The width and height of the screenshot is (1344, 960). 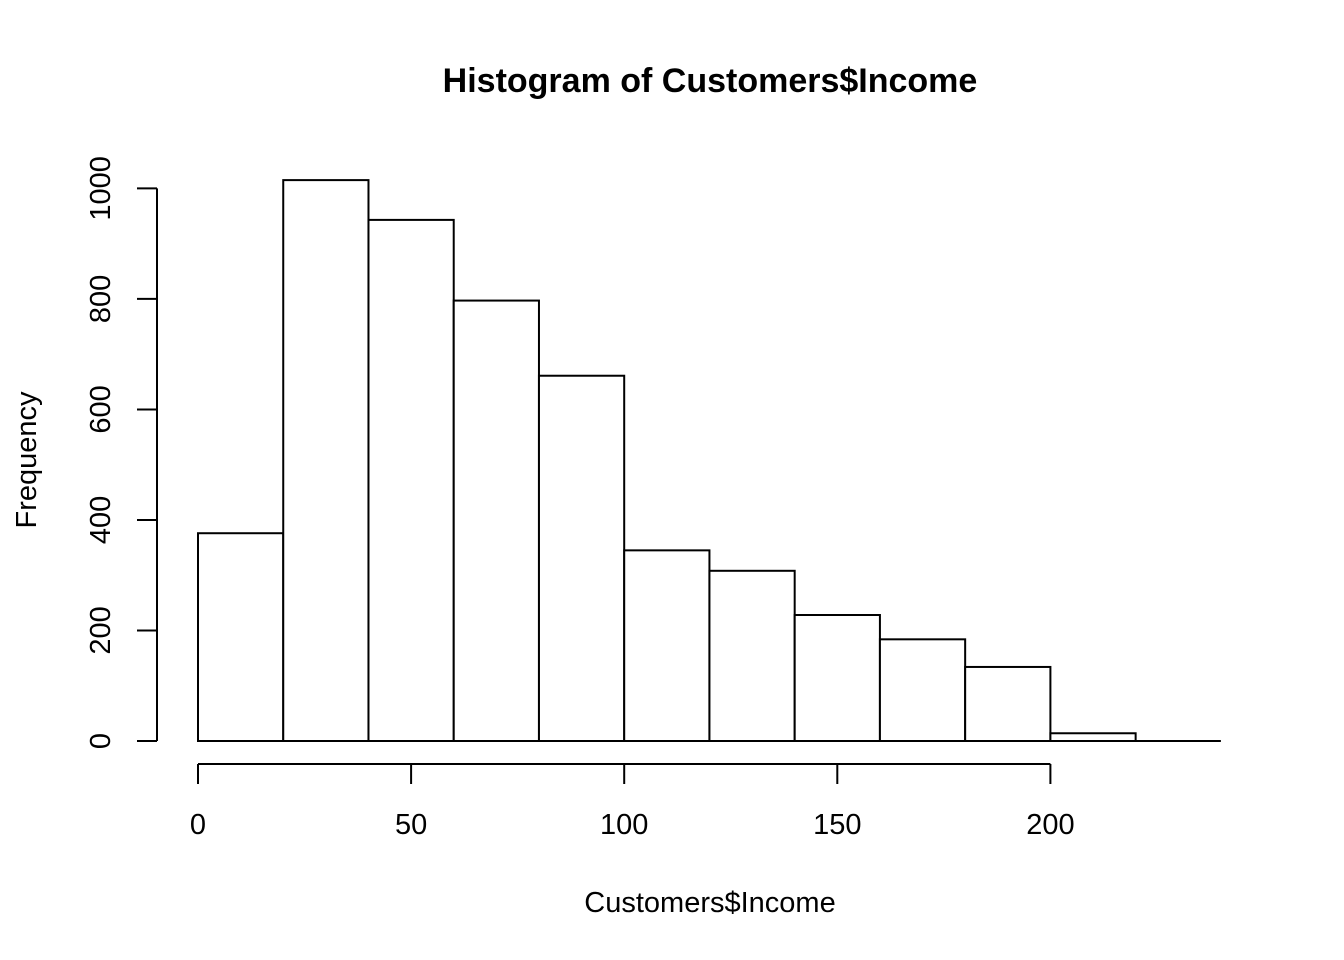 What do you see at coordinates (101, 520) in the screenshot?
I see `y-tick-label: 400` at bounding box center [101, 520].